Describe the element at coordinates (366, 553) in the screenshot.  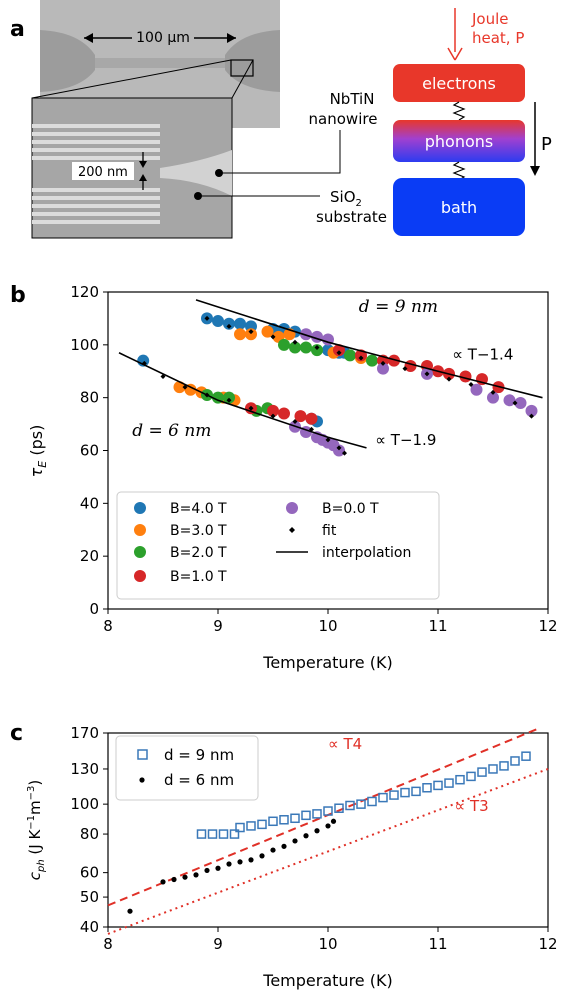
I see `legend-label: interpolation` at that location.